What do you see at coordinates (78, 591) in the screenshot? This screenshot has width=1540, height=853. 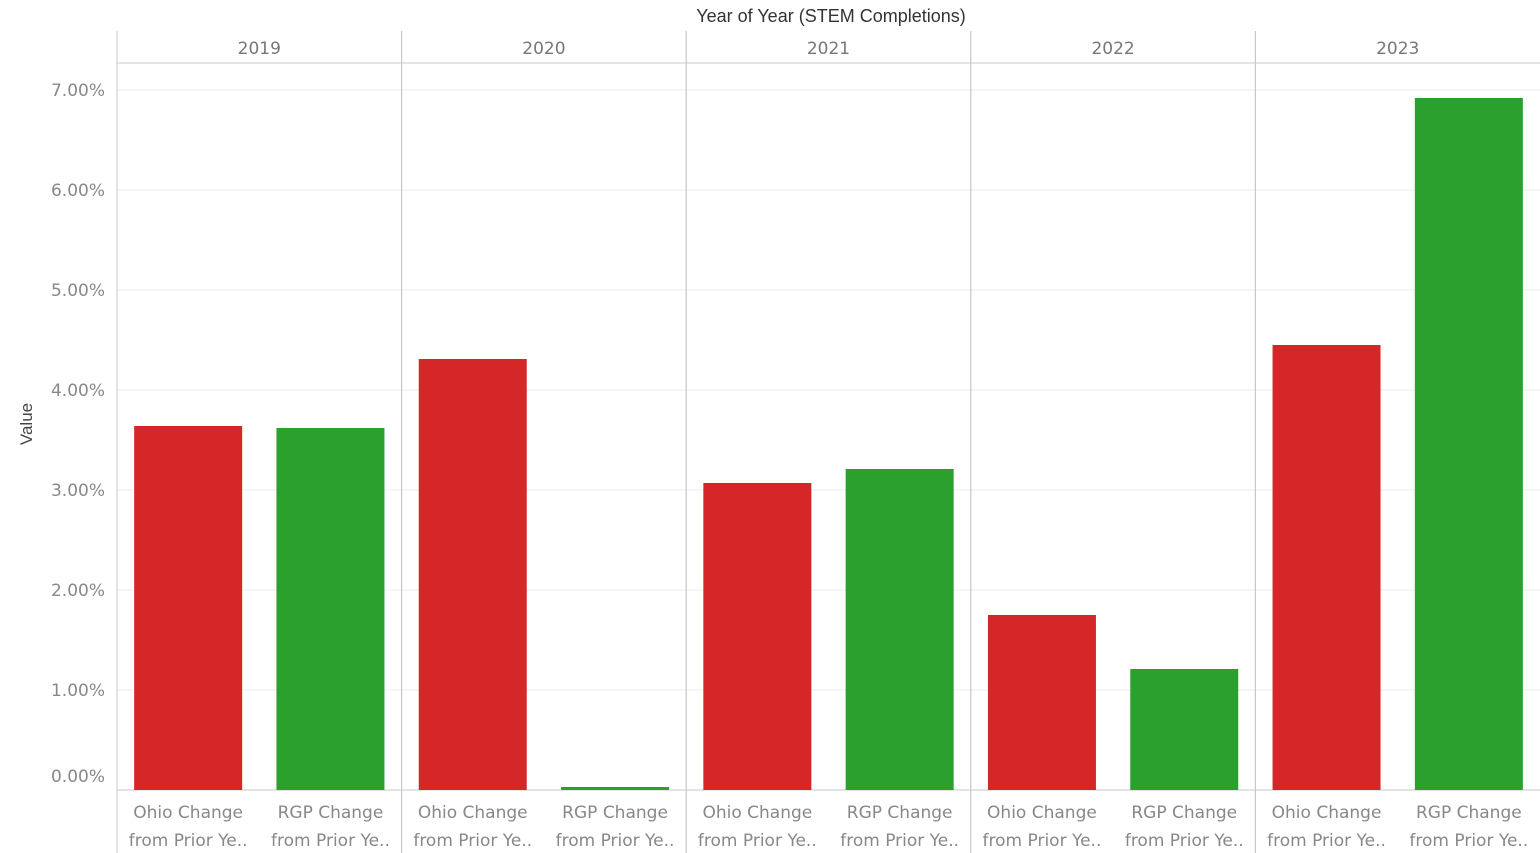 I see `y-tick-label: 2.00%` at bounding box center [78, 591].